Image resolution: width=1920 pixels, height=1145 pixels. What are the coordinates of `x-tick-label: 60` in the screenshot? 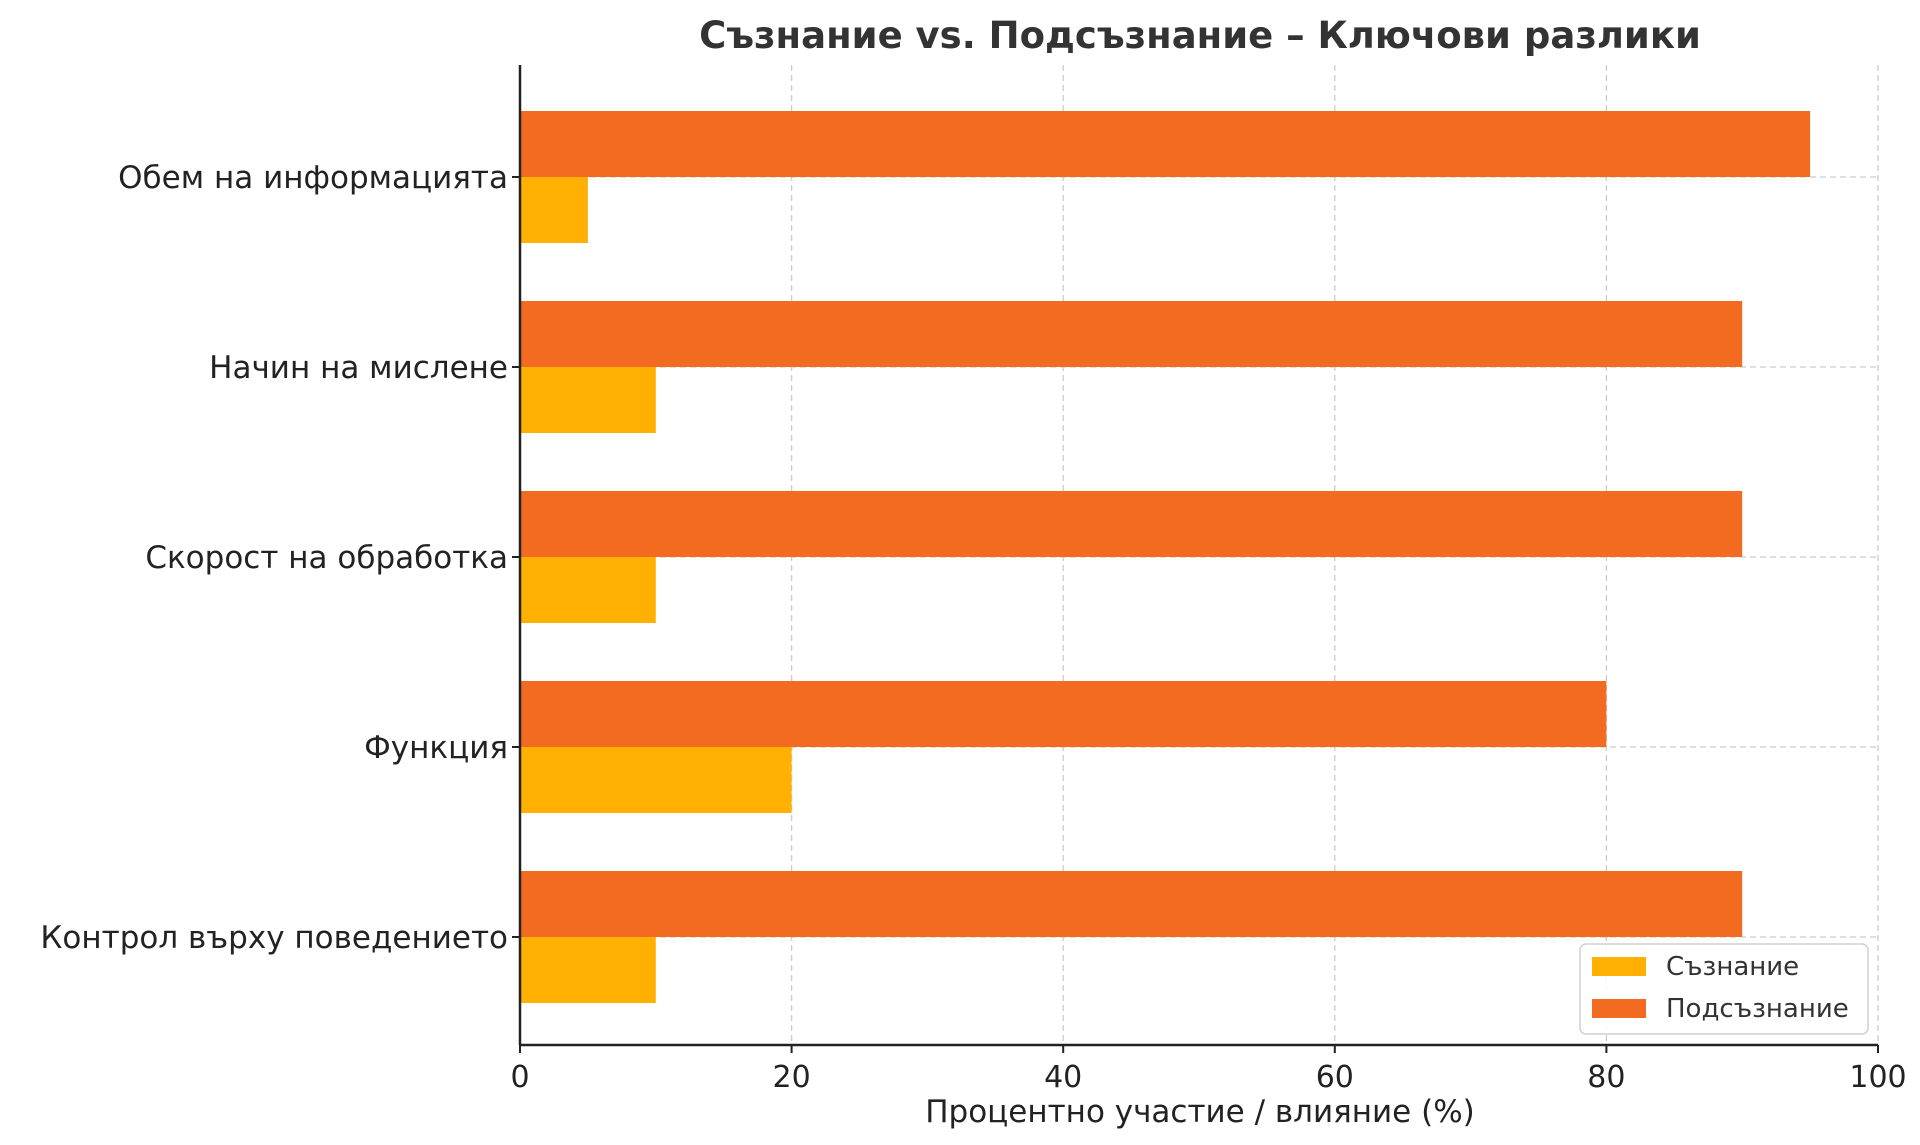 It's located at (1335, 1077).